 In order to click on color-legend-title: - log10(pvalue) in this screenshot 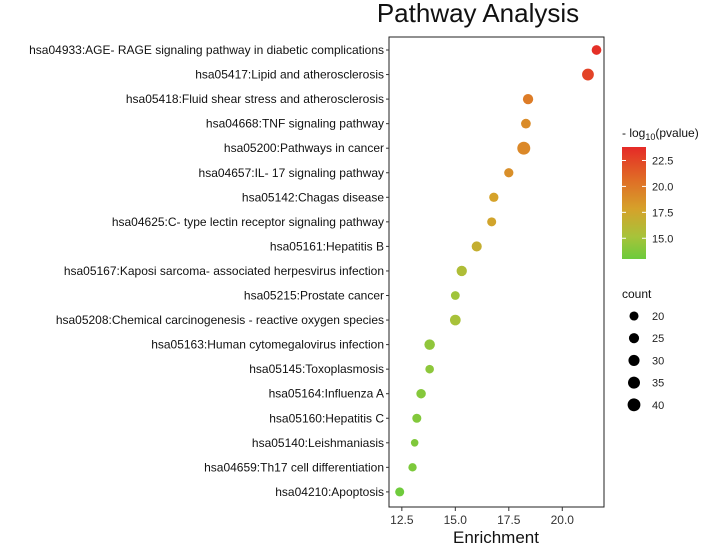, I will do `click(660, 134)`.